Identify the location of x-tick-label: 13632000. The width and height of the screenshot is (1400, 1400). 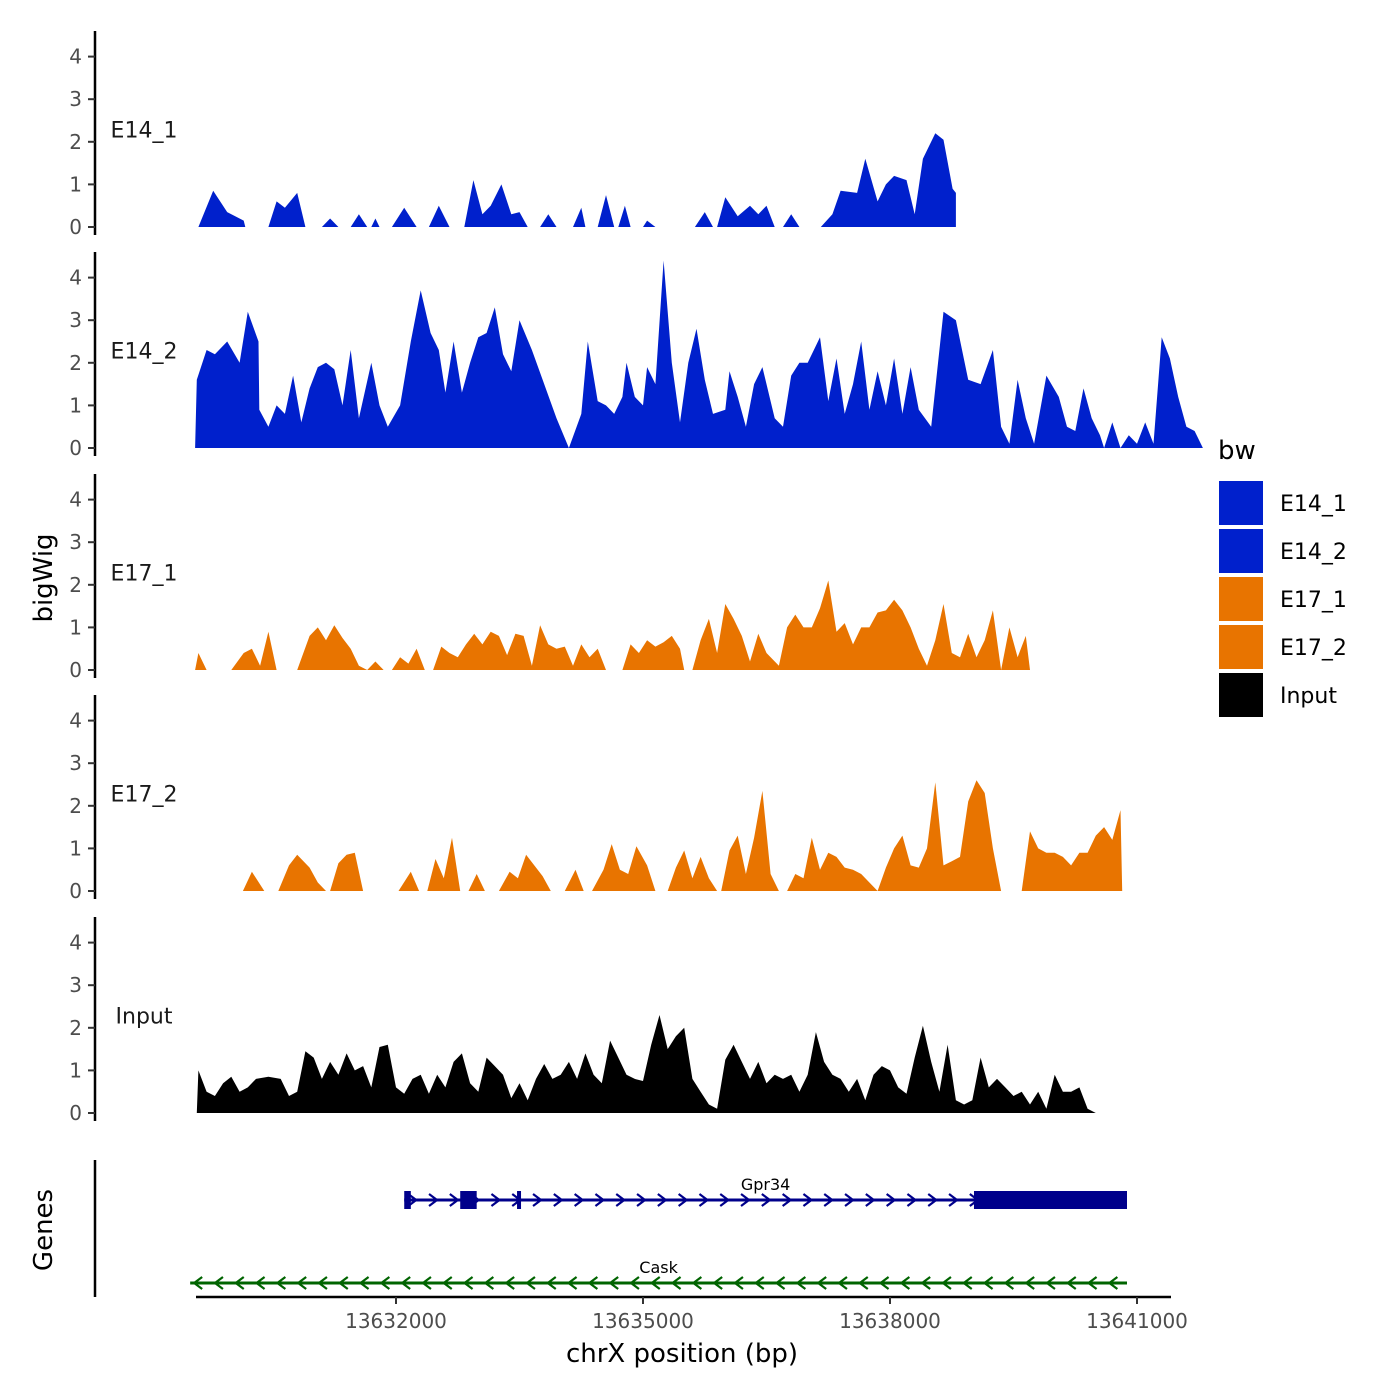
(396, 1321).